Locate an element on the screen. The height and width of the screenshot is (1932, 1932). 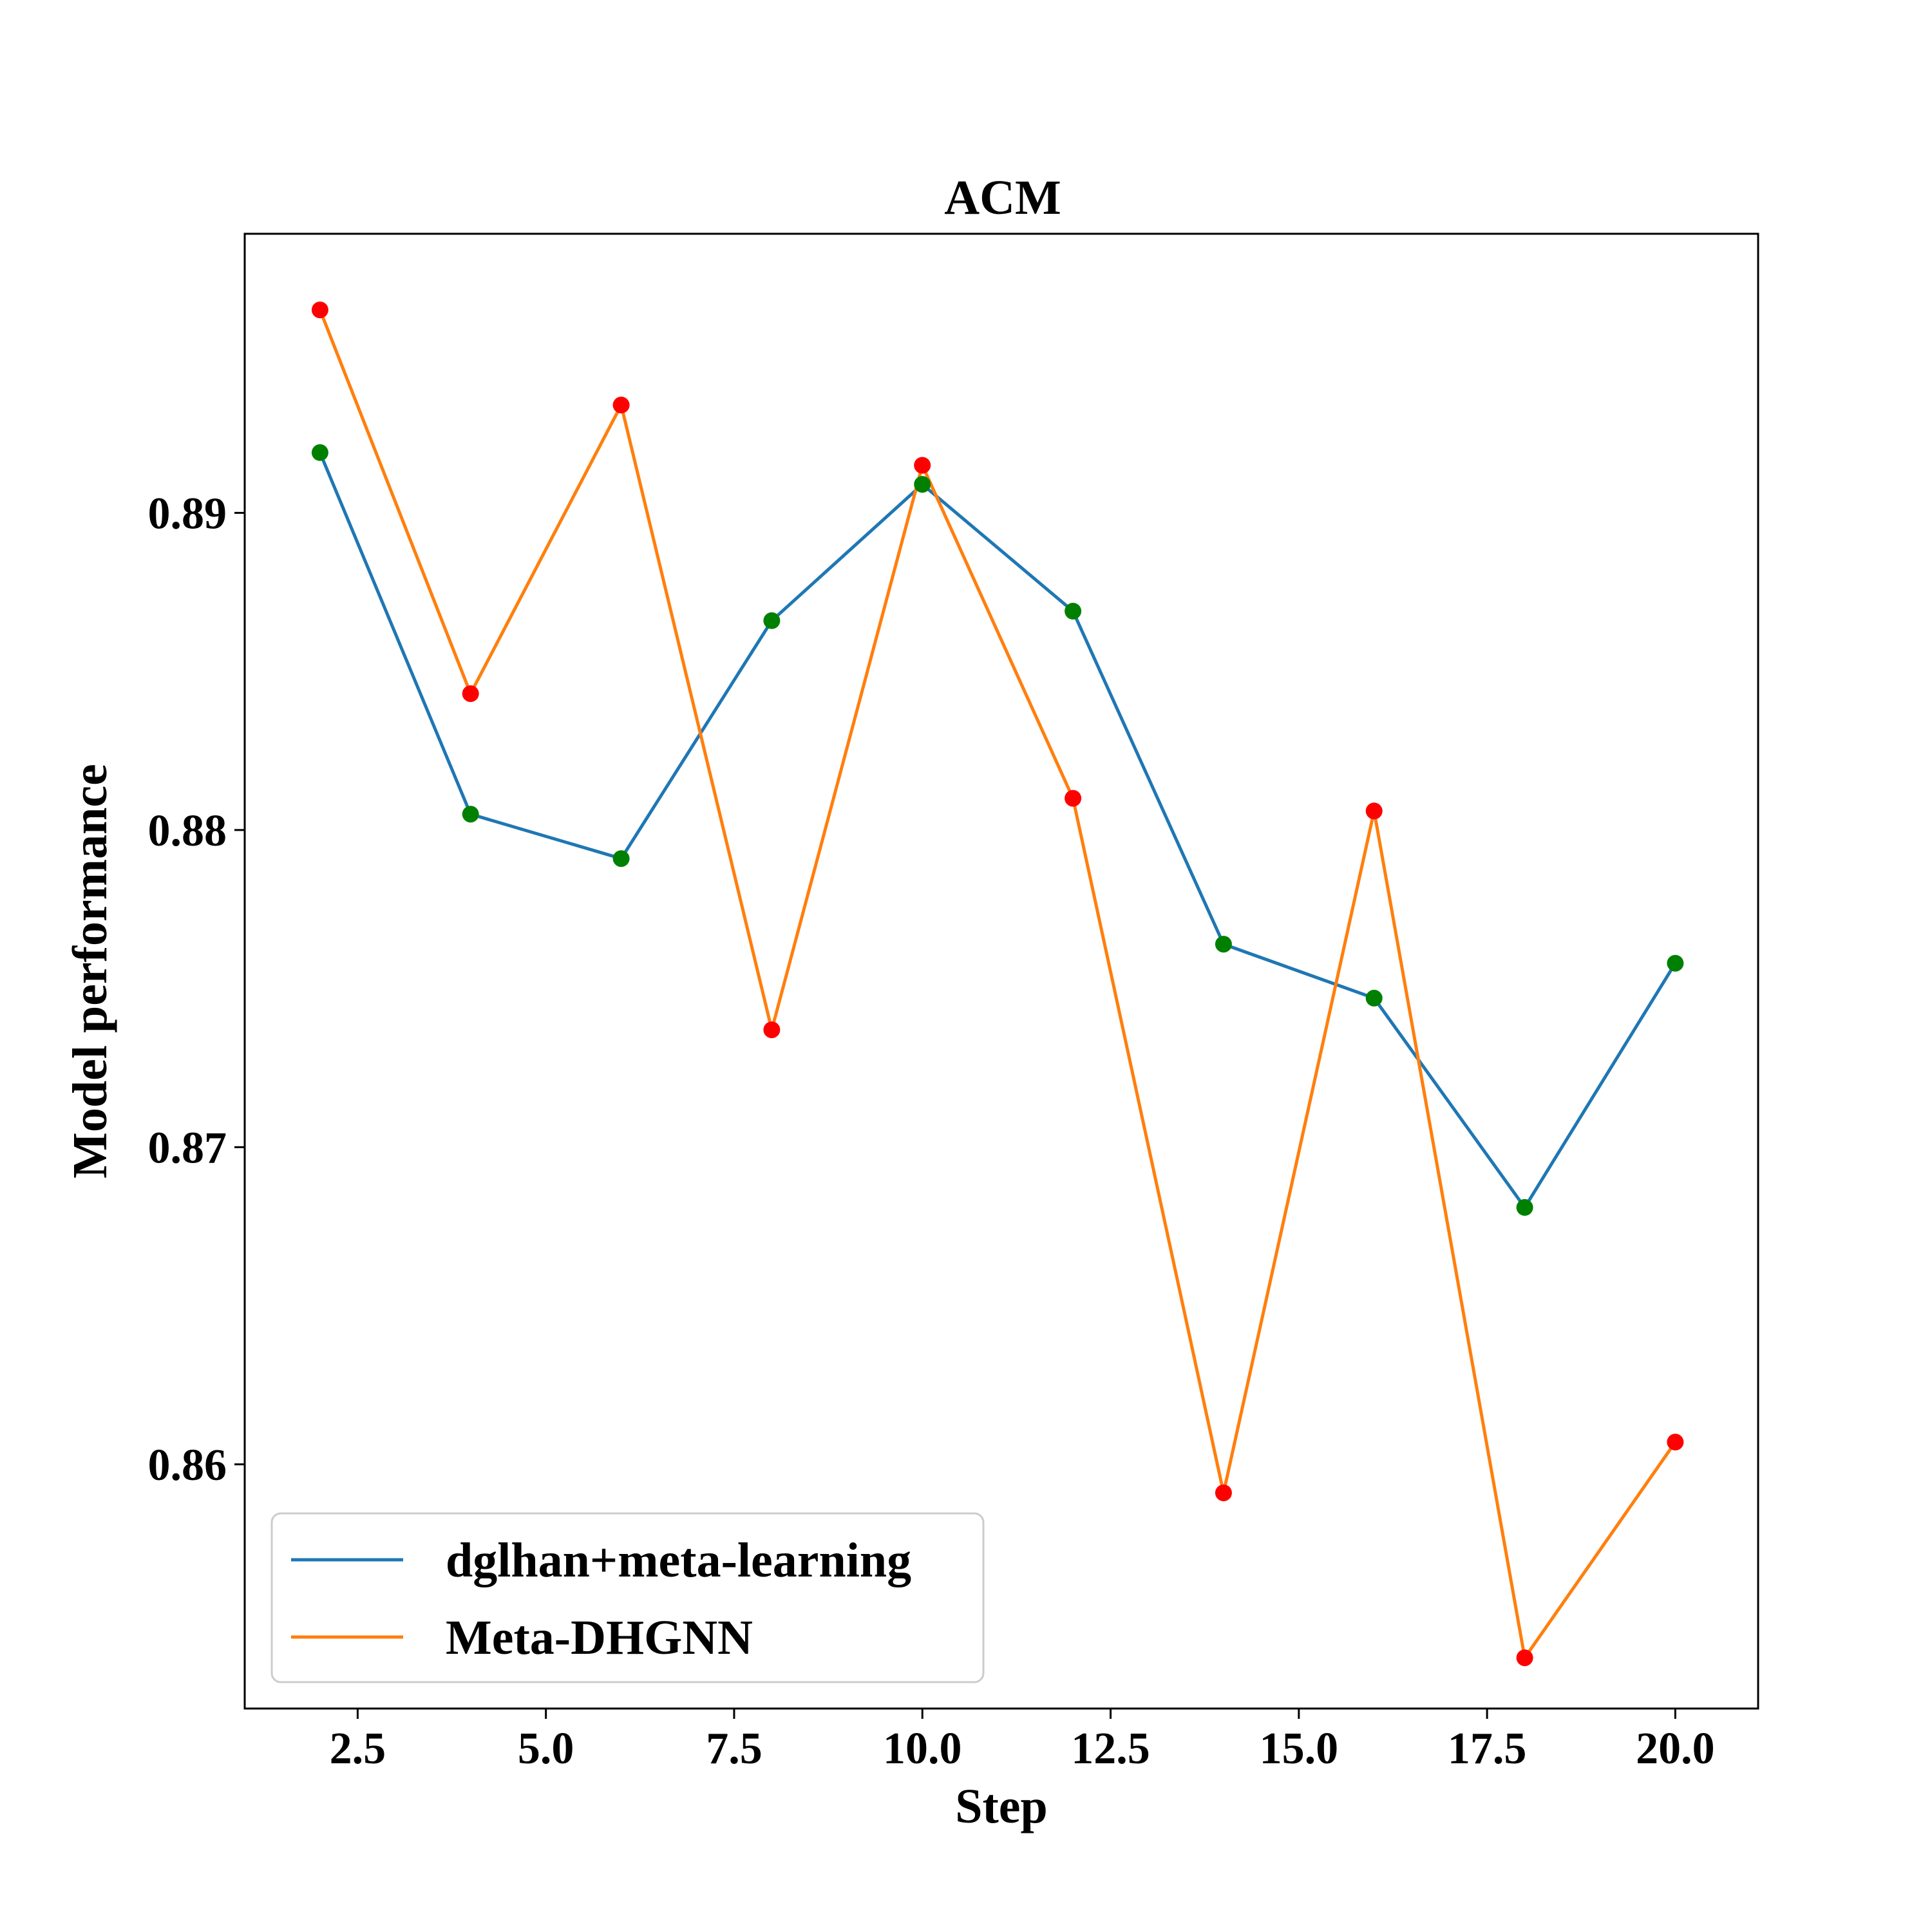
x-tick-label: 12.5 is located at coordinates (1110, 1749).